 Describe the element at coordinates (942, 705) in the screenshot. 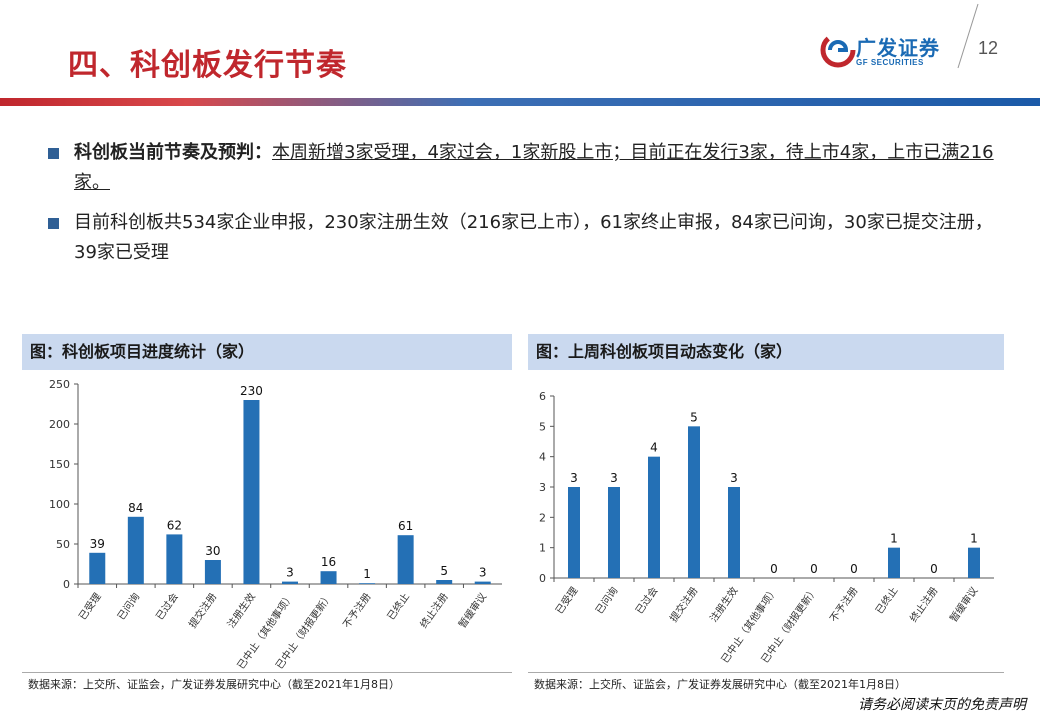

I see `disclaimer-note: 请务必阅读末页的免责声明` at that location.